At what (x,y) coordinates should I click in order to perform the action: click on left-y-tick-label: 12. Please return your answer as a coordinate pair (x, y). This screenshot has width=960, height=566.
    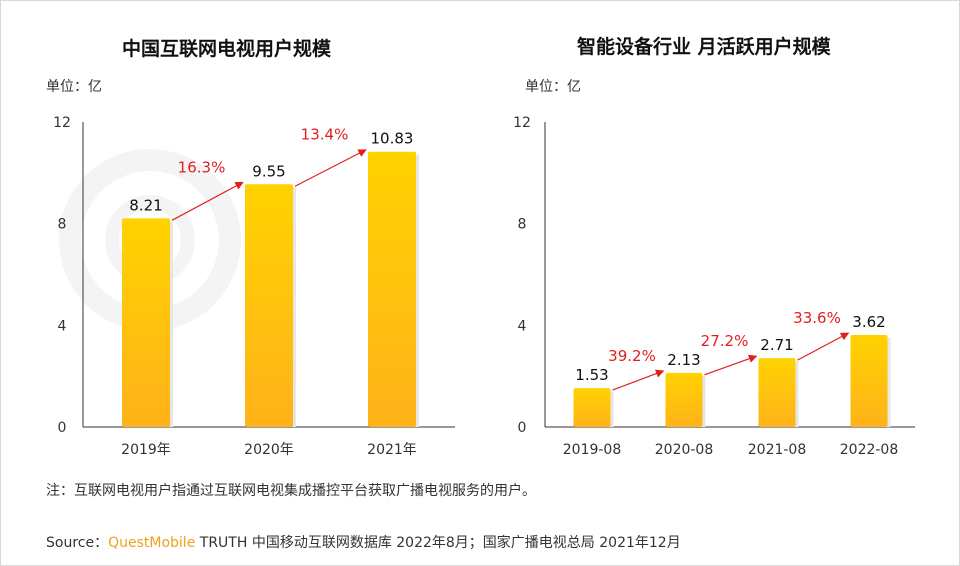
    Looking at the image, I should click on (62, 123).